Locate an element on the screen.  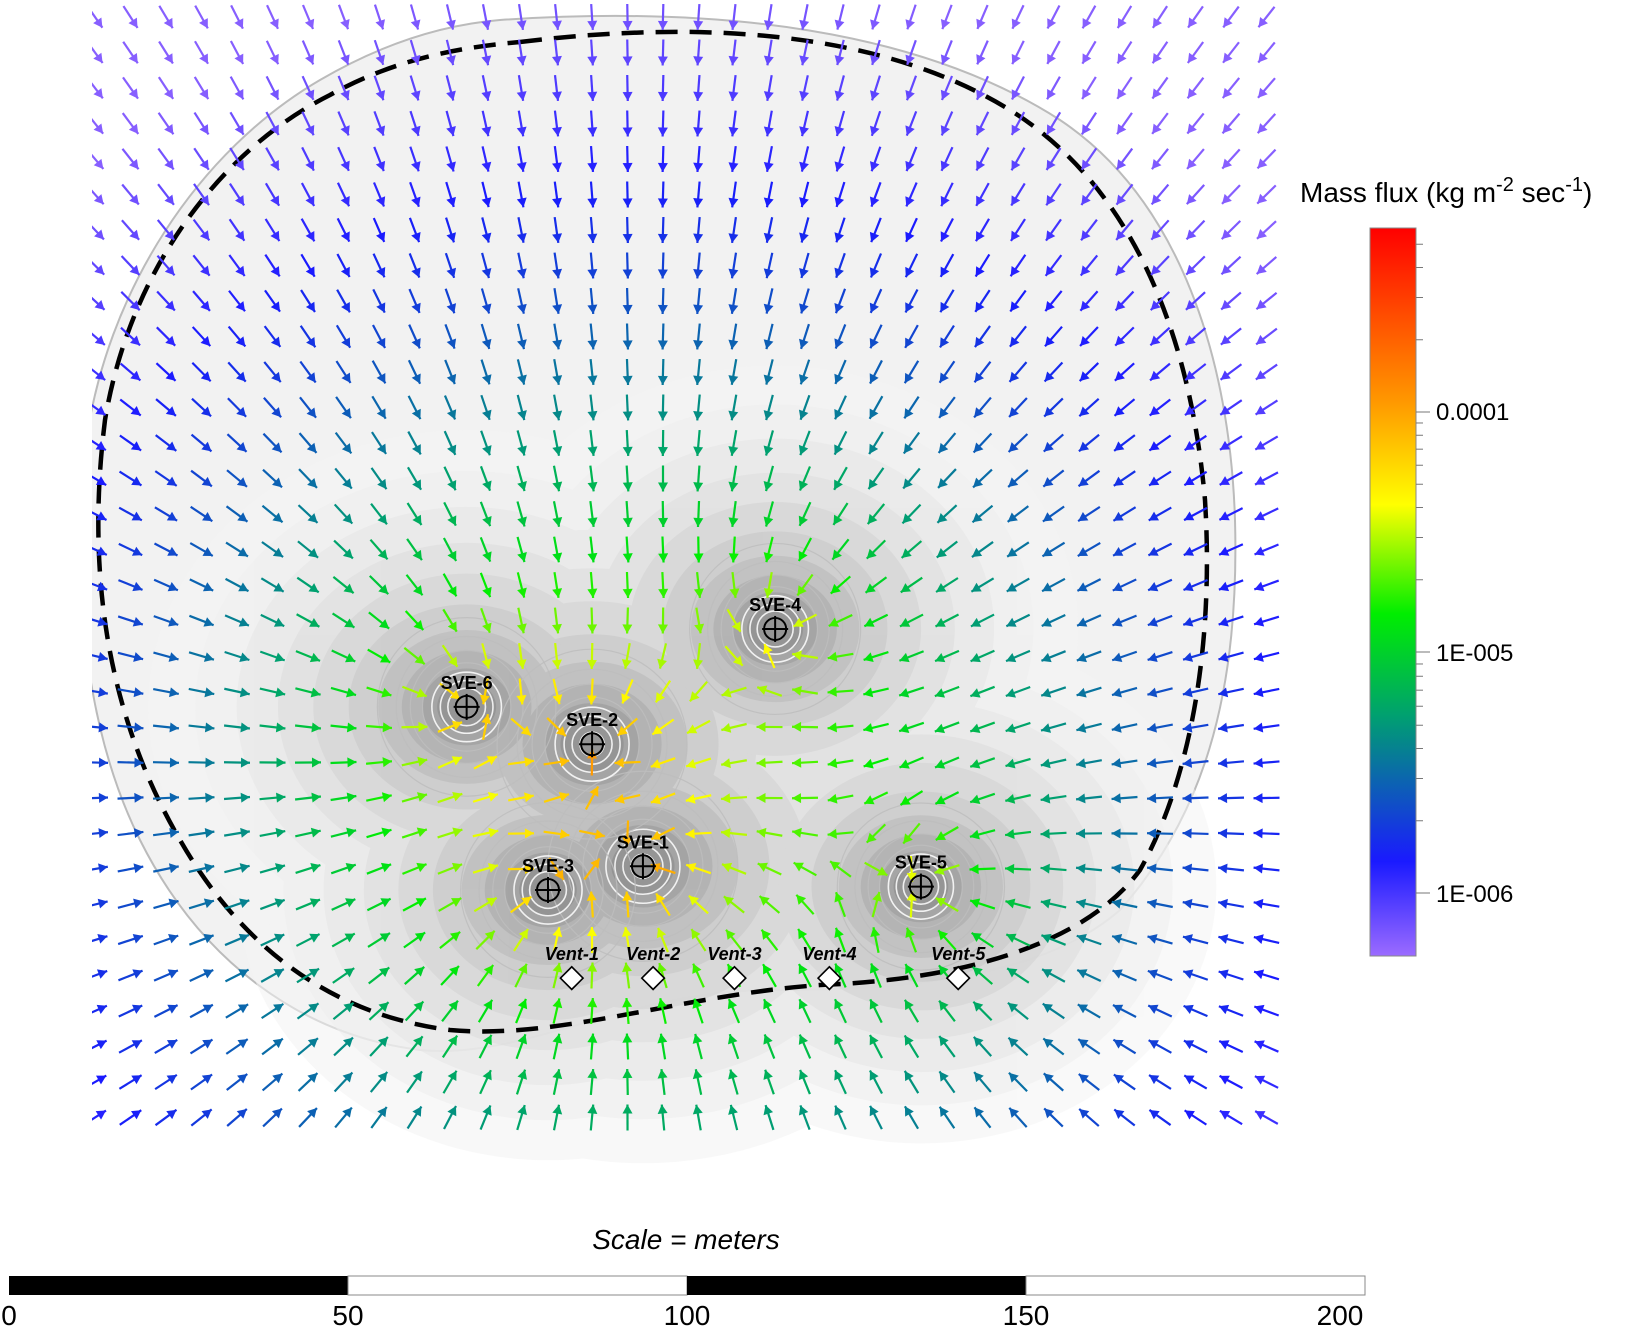
colorbar-title: Mass flux (kg m-2 sec-1) is located at coordinates (1446, 191).